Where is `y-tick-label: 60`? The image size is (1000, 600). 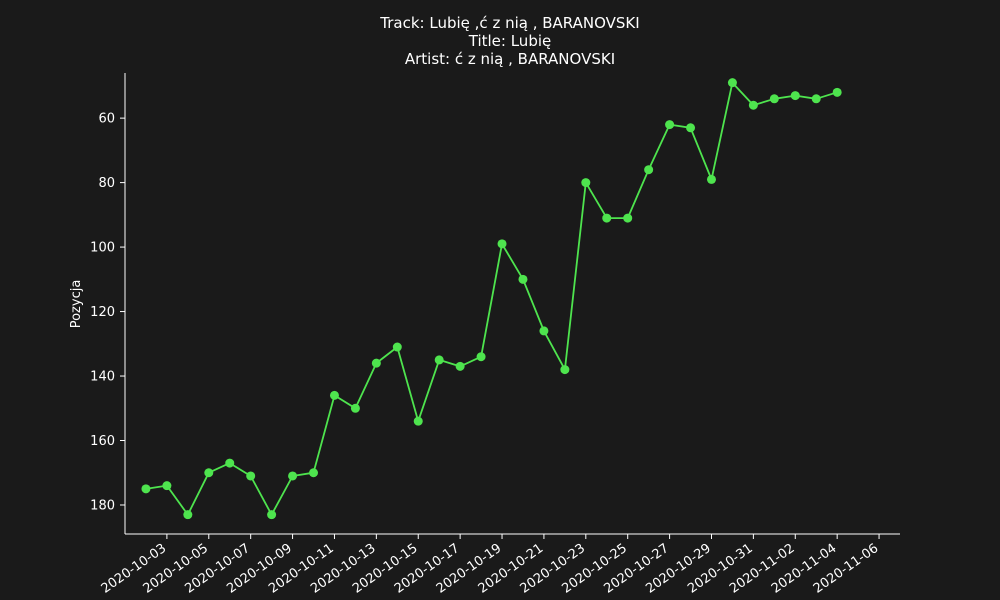 y-tick-label: 60 is located at coordinates (106, 119).